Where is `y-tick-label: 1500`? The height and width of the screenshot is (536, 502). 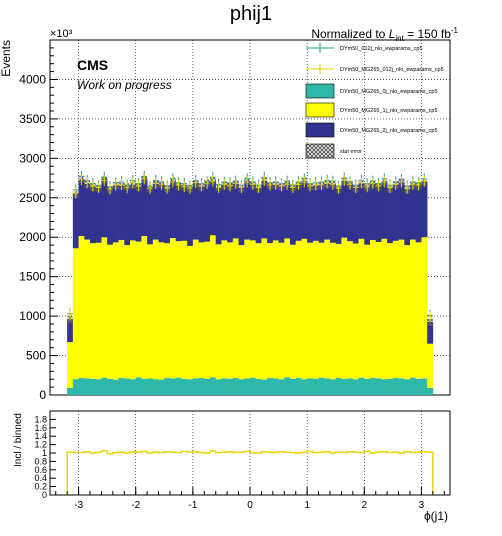
y-tick-label: 1500 is located at coordinates (32, 277).